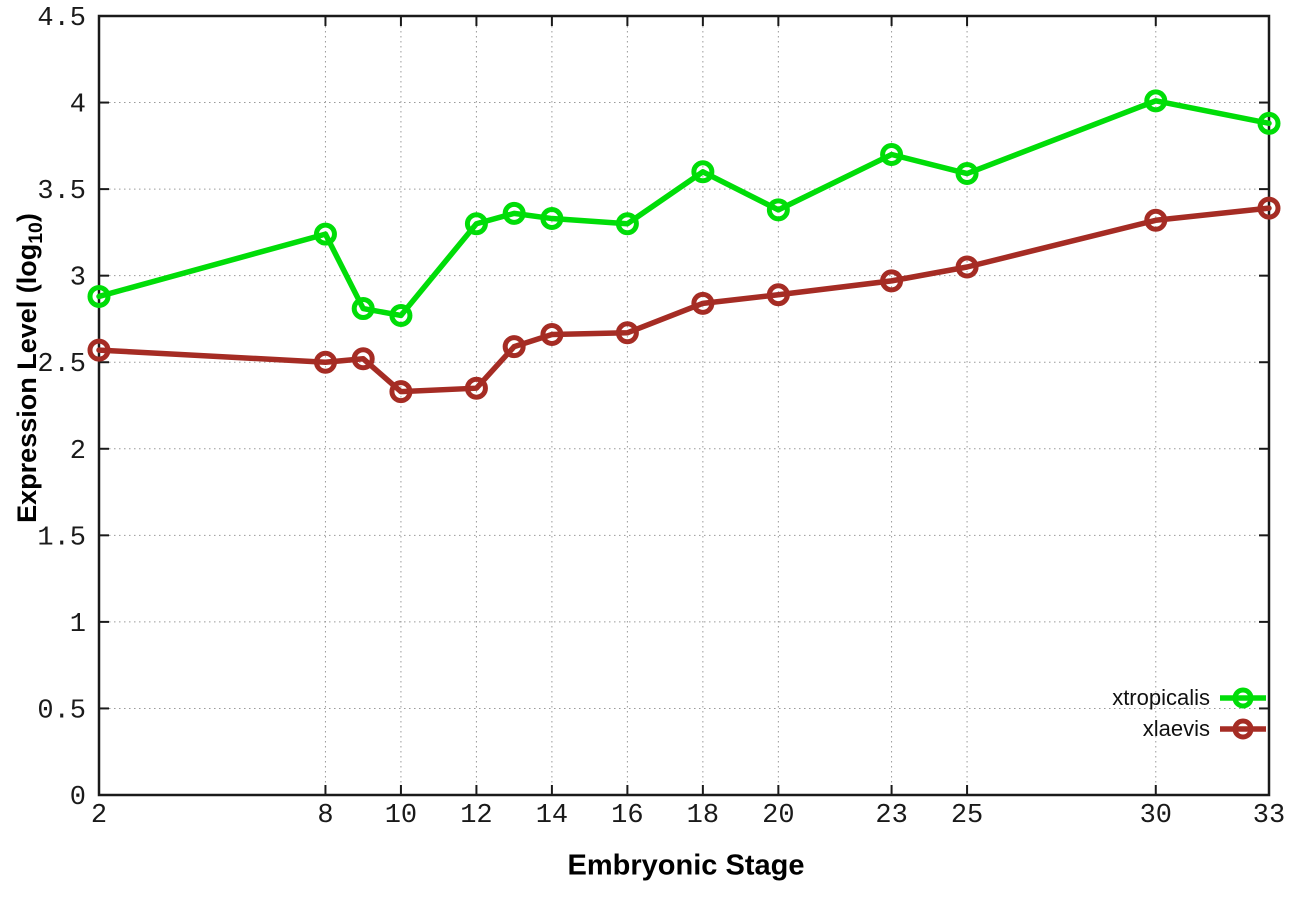 Image resolution: width=1296 pixels, height=907 pixels. What do you see at coordinates (703, 816) in the screenshot?
I see `x-tick-label: 18` at bounding box center [703, 816].